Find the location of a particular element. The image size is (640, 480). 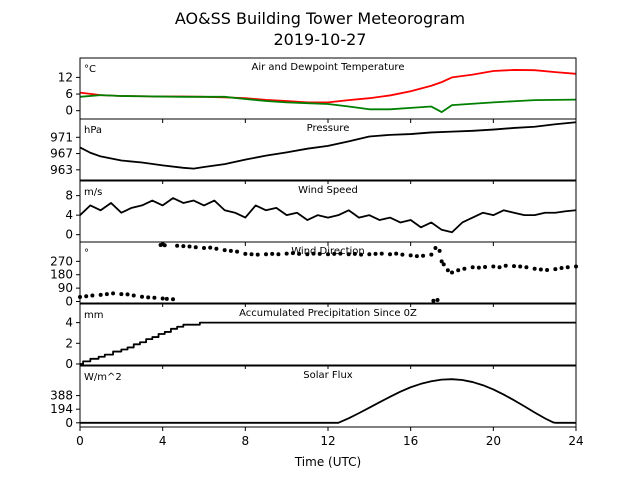

panel-unit-solar: W/m^2 is located at coordinates (103, 377).